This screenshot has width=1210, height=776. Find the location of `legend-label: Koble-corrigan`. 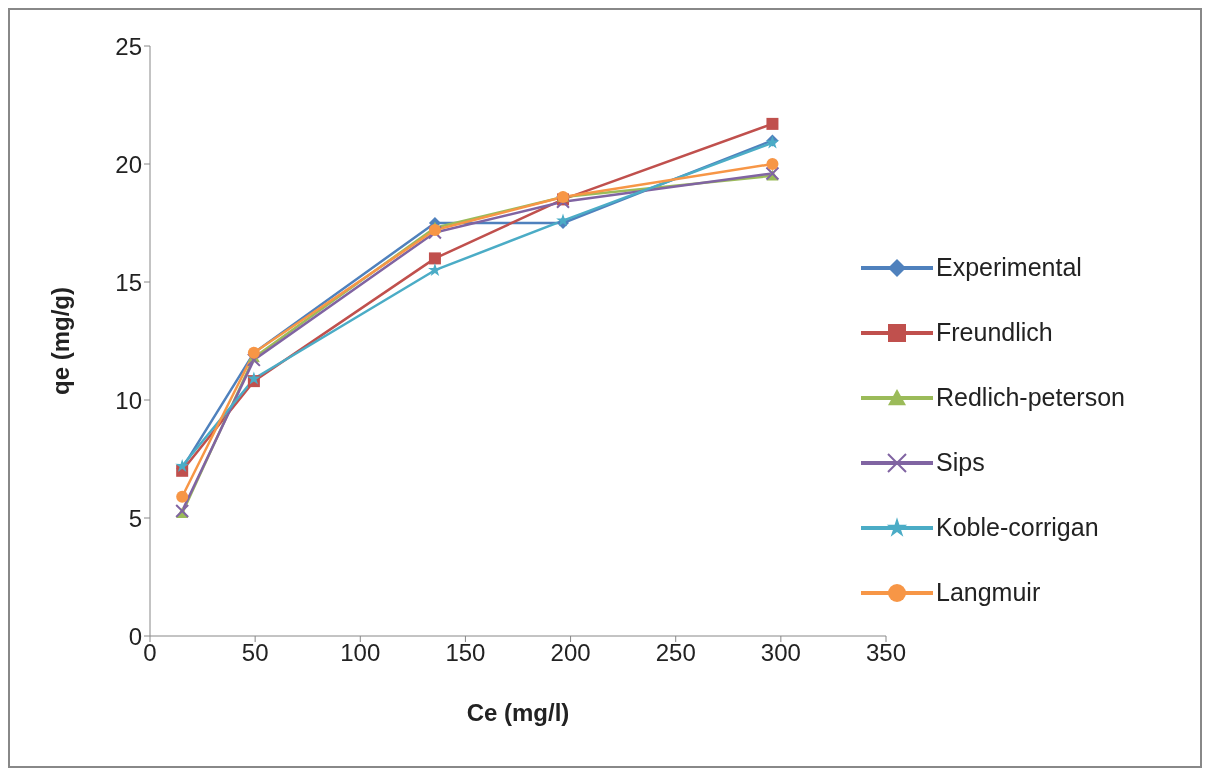

legend-label: Koble-corrigan is located at coordinates (1017, 527).